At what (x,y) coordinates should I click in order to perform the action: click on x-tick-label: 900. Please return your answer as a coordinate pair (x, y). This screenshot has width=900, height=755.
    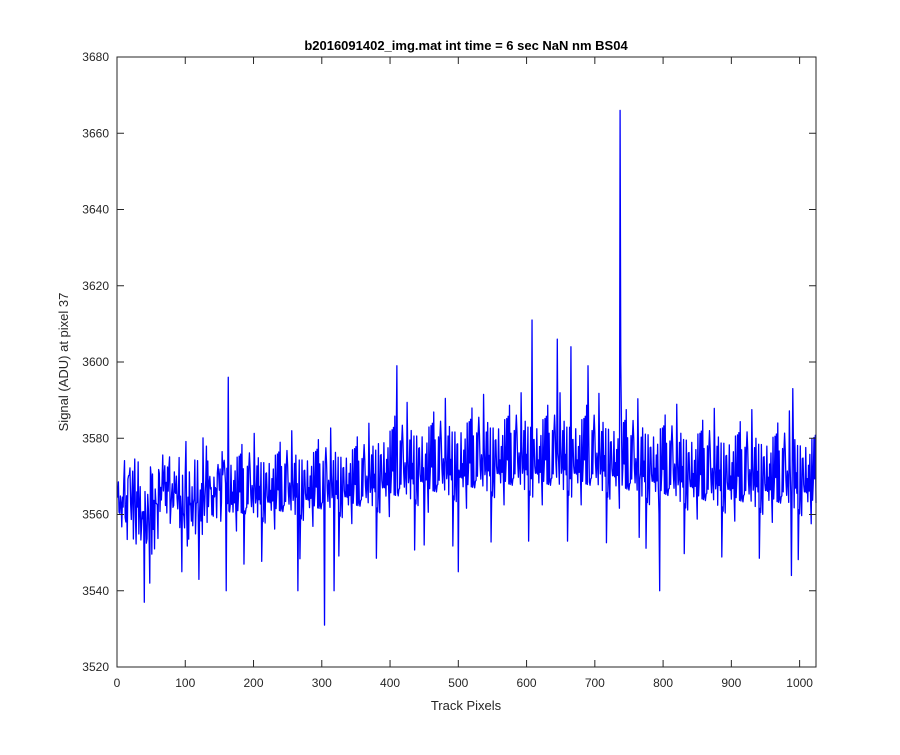
    Looking at the image, I should click on (731, 683).